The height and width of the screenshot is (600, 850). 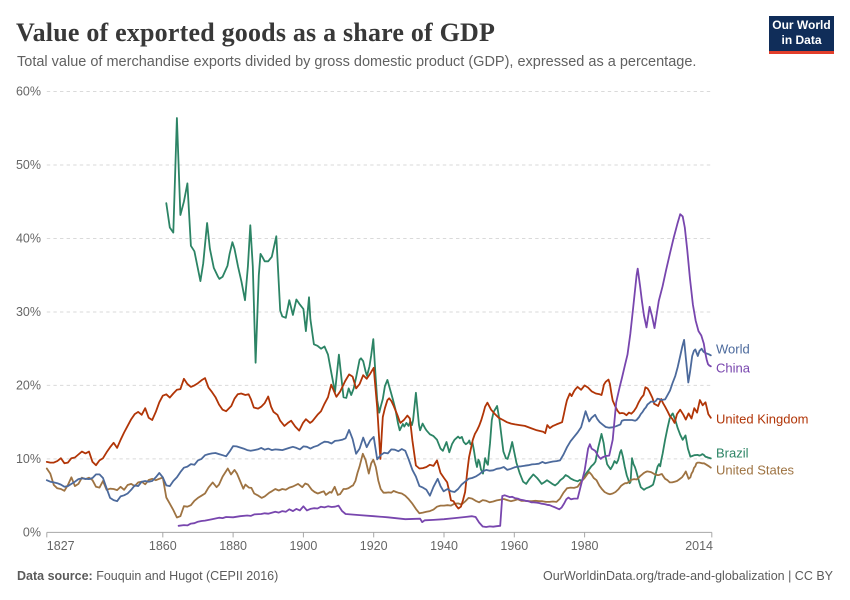 I want to click on svg-text: World, so click(x=733, y=349).